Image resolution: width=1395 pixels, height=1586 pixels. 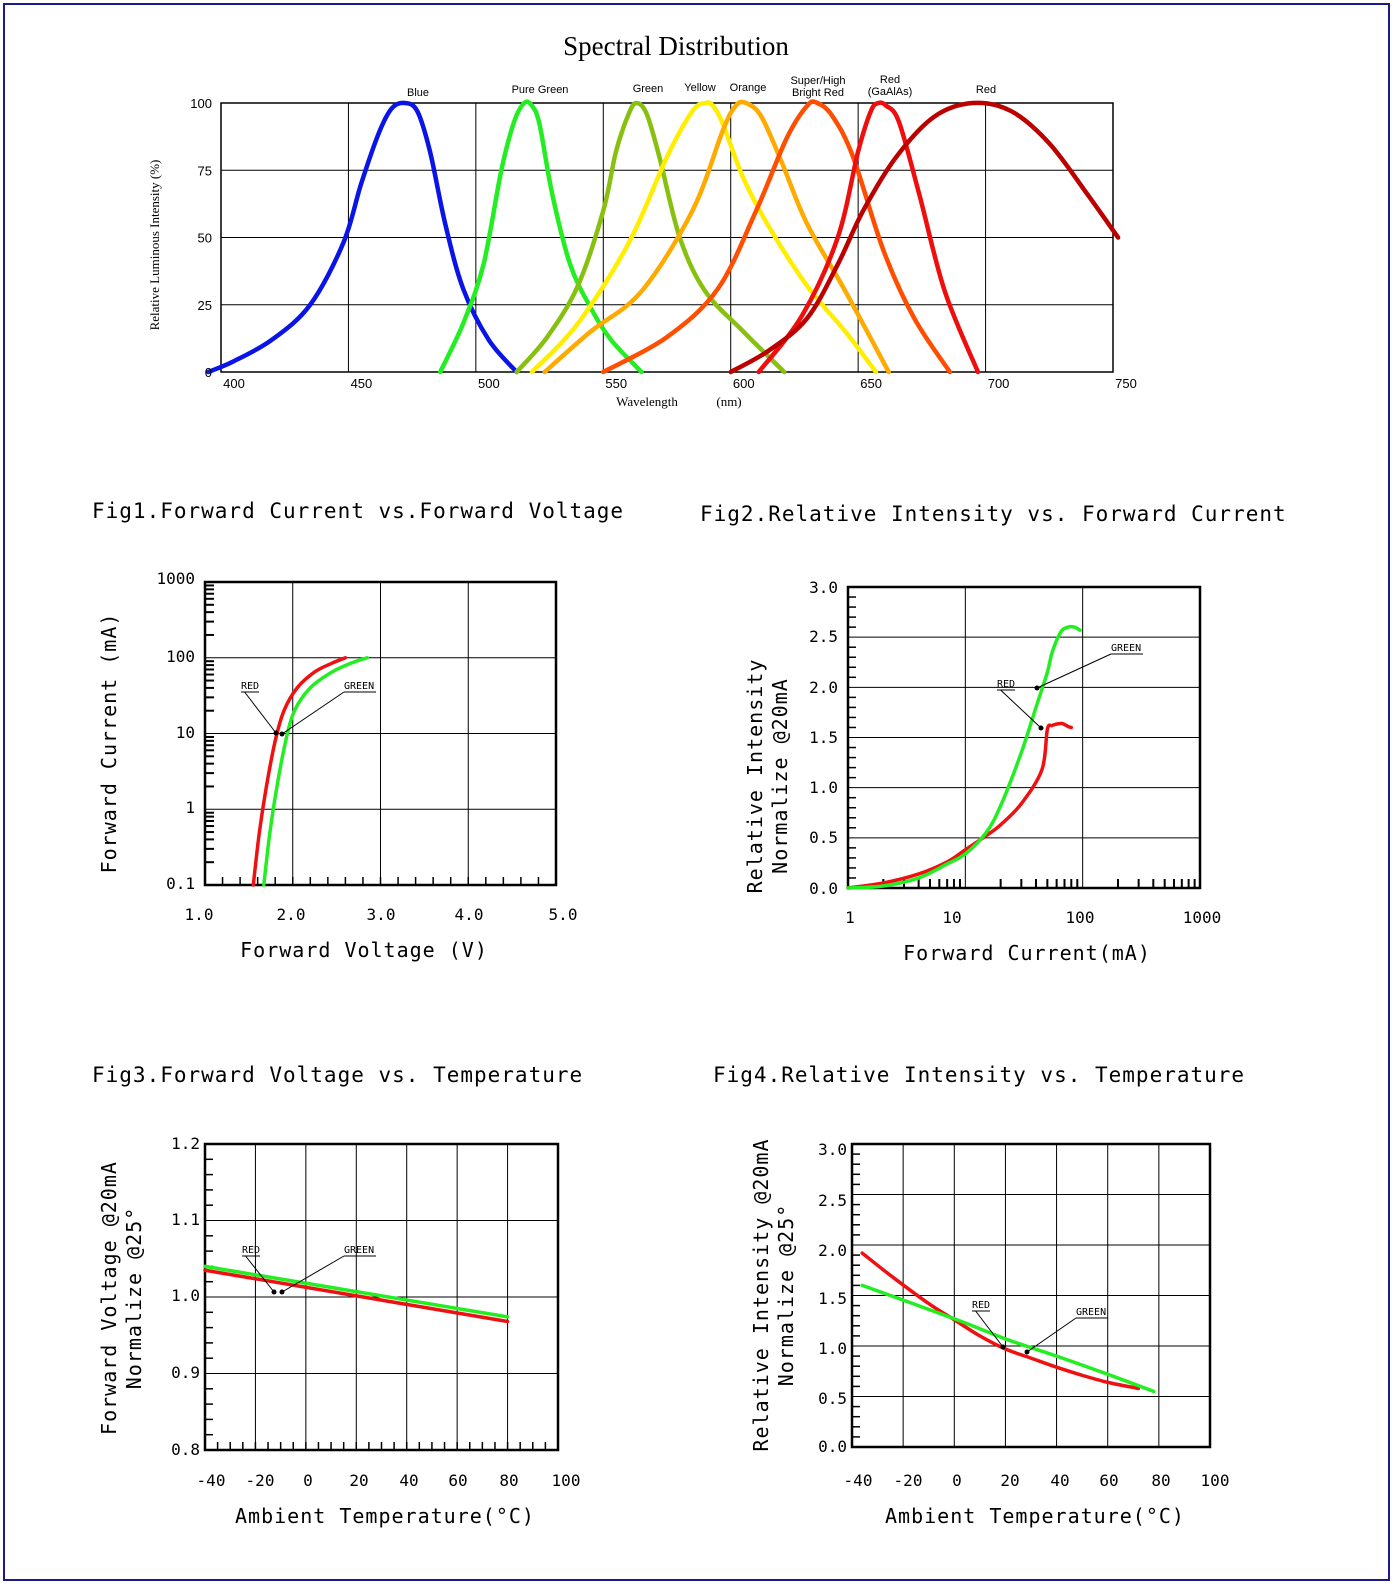 What do you see at coordinates (185, 1219) in the screenshot?
I see `y-tick-label: 1.1` at bounding box center [185, 1219].